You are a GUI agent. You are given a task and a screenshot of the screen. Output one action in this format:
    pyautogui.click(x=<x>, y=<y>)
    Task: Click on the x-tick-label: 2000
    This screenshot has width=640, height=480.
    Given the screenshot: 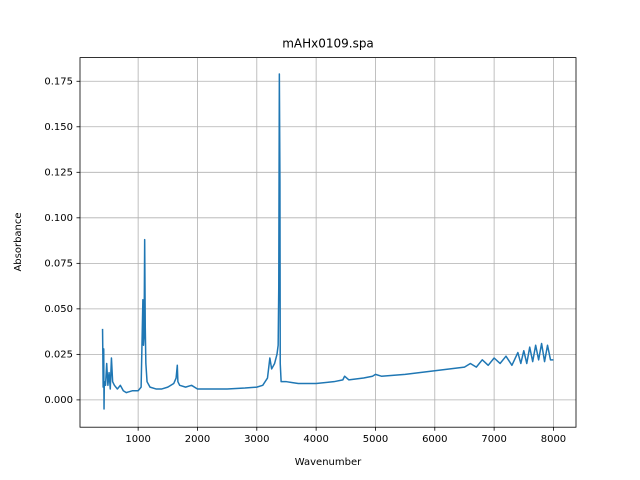 What is the action you would take?
    pyautogui.click(x=197, y=439)
    